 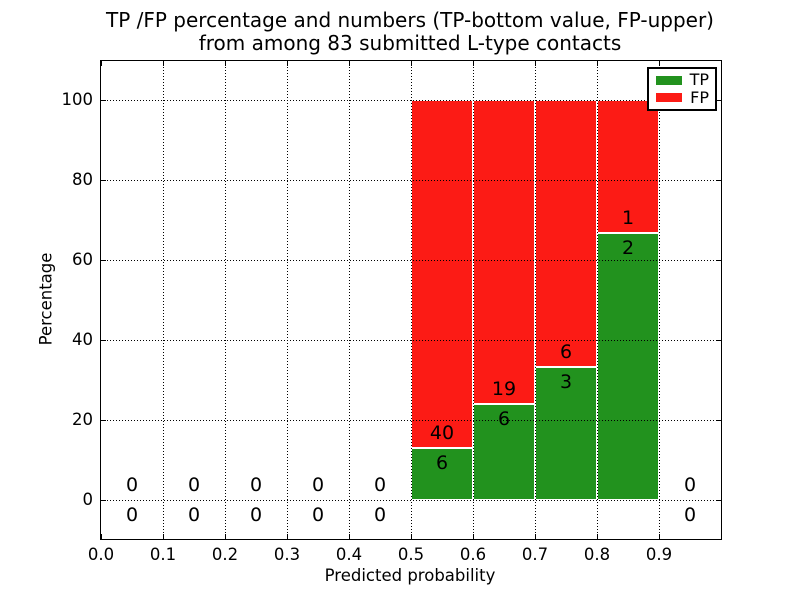 I want to click on fp-count-label: 1, so click(x=628, y=218).